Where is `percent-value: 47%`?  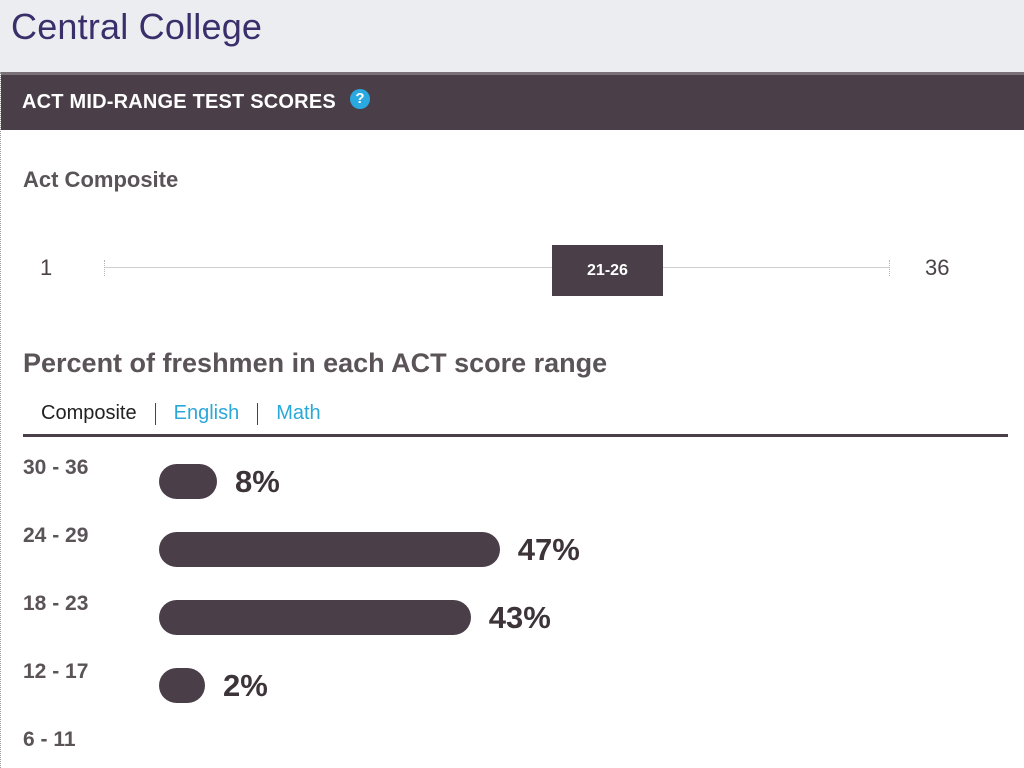
percent-value: 47% is located at coordinates (548, 549).